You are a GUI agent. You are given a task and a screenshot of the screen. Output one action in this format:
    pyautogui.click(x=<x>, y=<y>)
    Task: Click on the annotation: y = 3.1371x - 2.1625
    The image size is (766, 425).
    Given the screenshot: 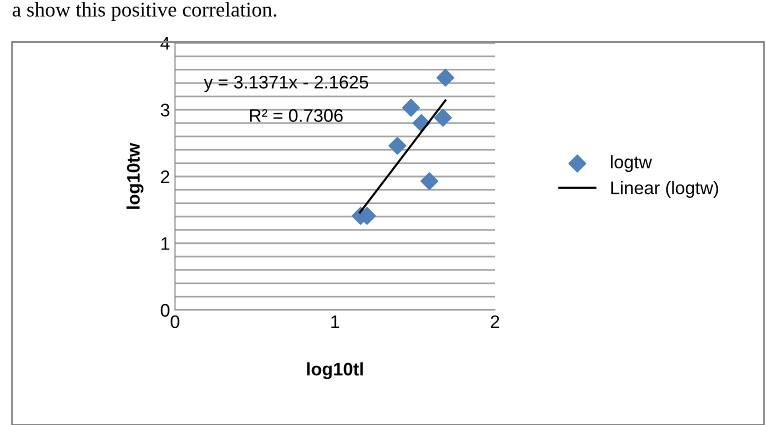 What is the action you would take?
    pyautogui.click(x=286, y=84)
    